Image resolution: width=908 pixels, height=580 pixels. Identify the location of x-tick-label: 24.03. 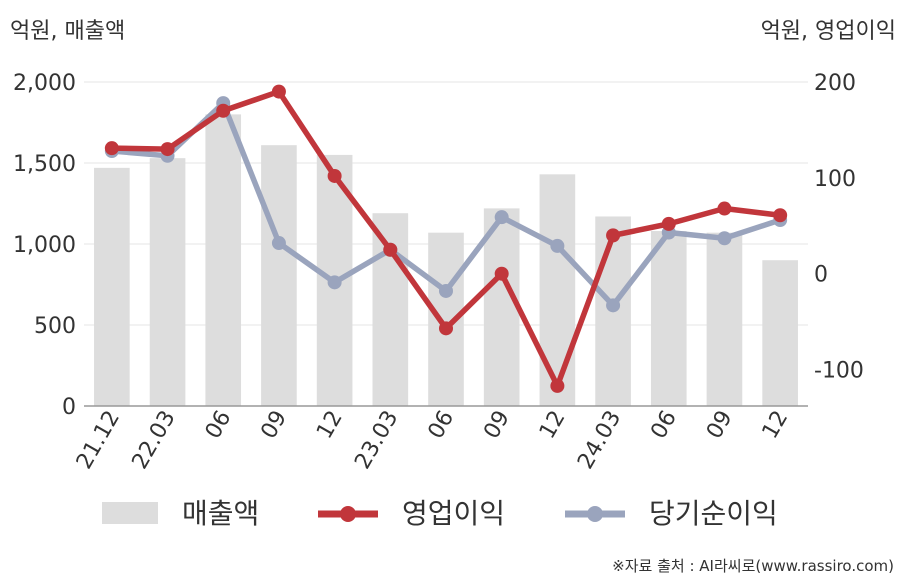
(599, 440).